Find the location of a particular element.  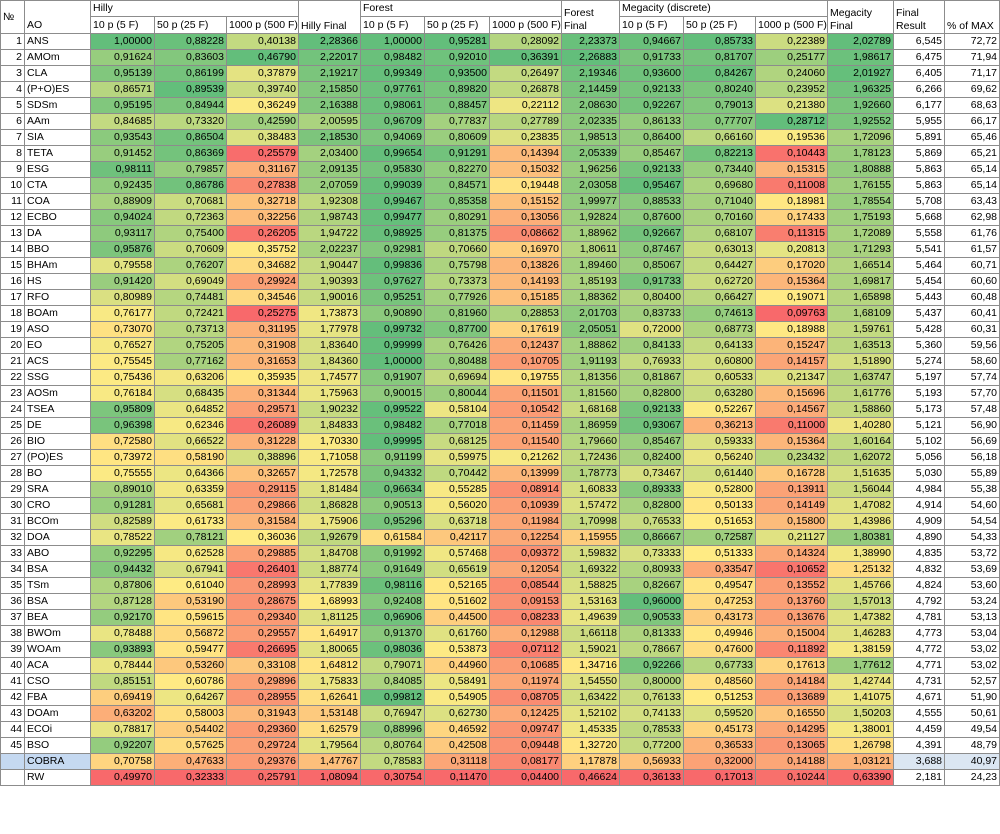

cell-forest-10p: 0,91907 is located at coordinates (392, 377).